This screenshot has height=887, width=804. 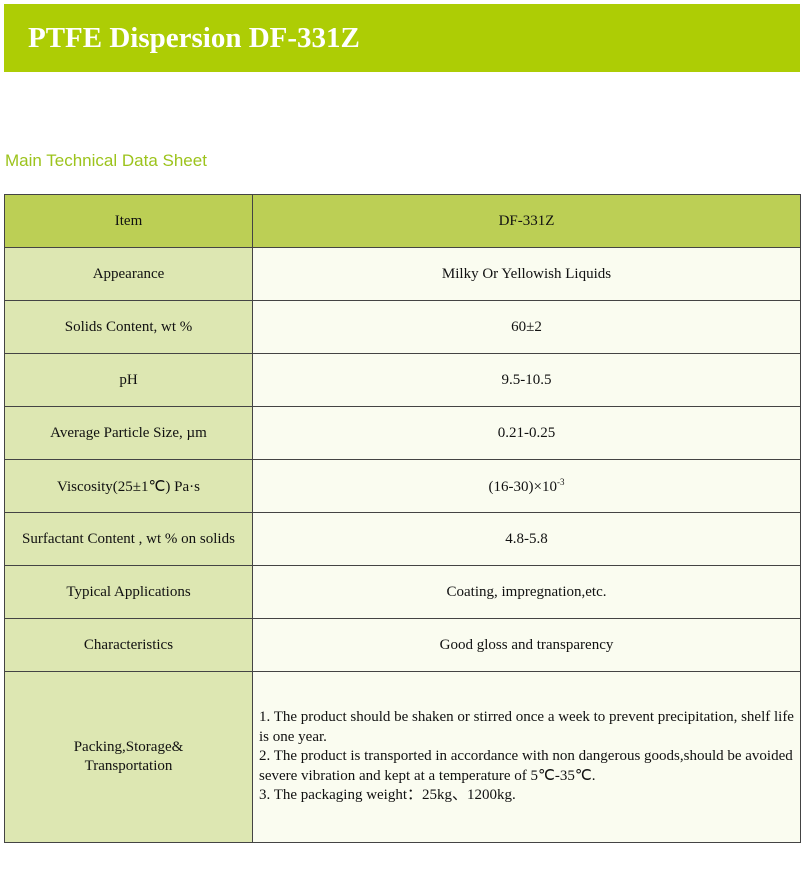 What do you see at coordinates (128, 327) in the screenshot?
I see `row-label: Solids Content, wt %` at bounding box center [128, 327].